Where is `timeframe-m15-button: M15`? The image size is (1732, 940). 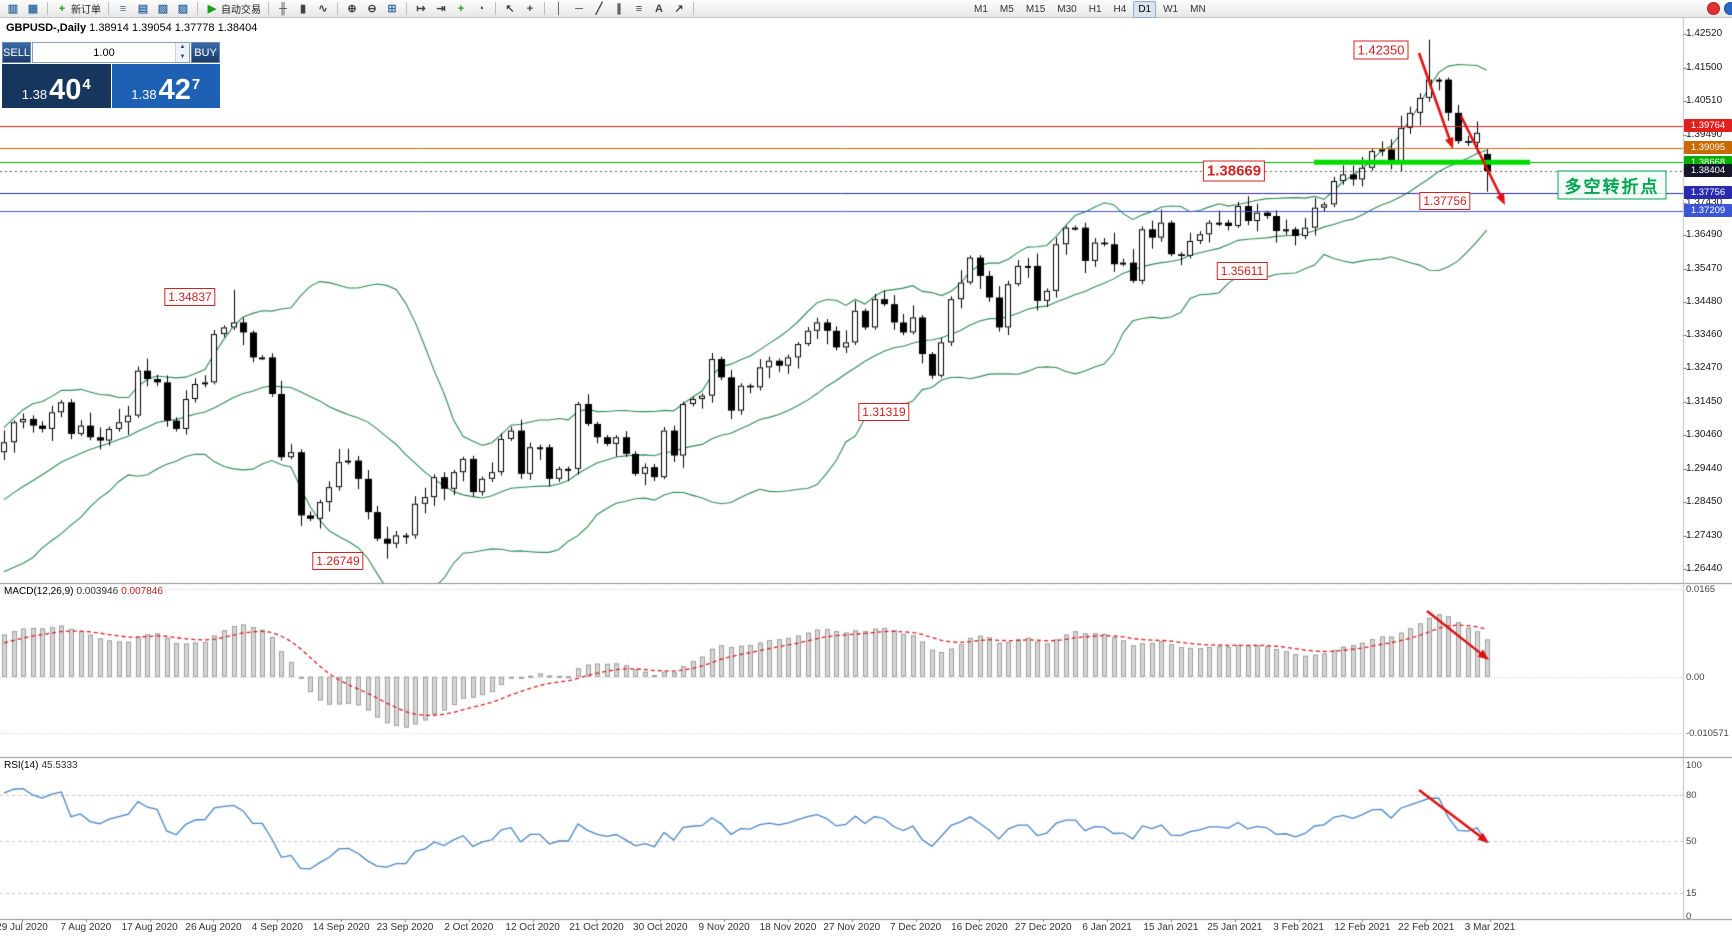 timeframe-m15-button: M15 is located at coordinates (1035, 9).